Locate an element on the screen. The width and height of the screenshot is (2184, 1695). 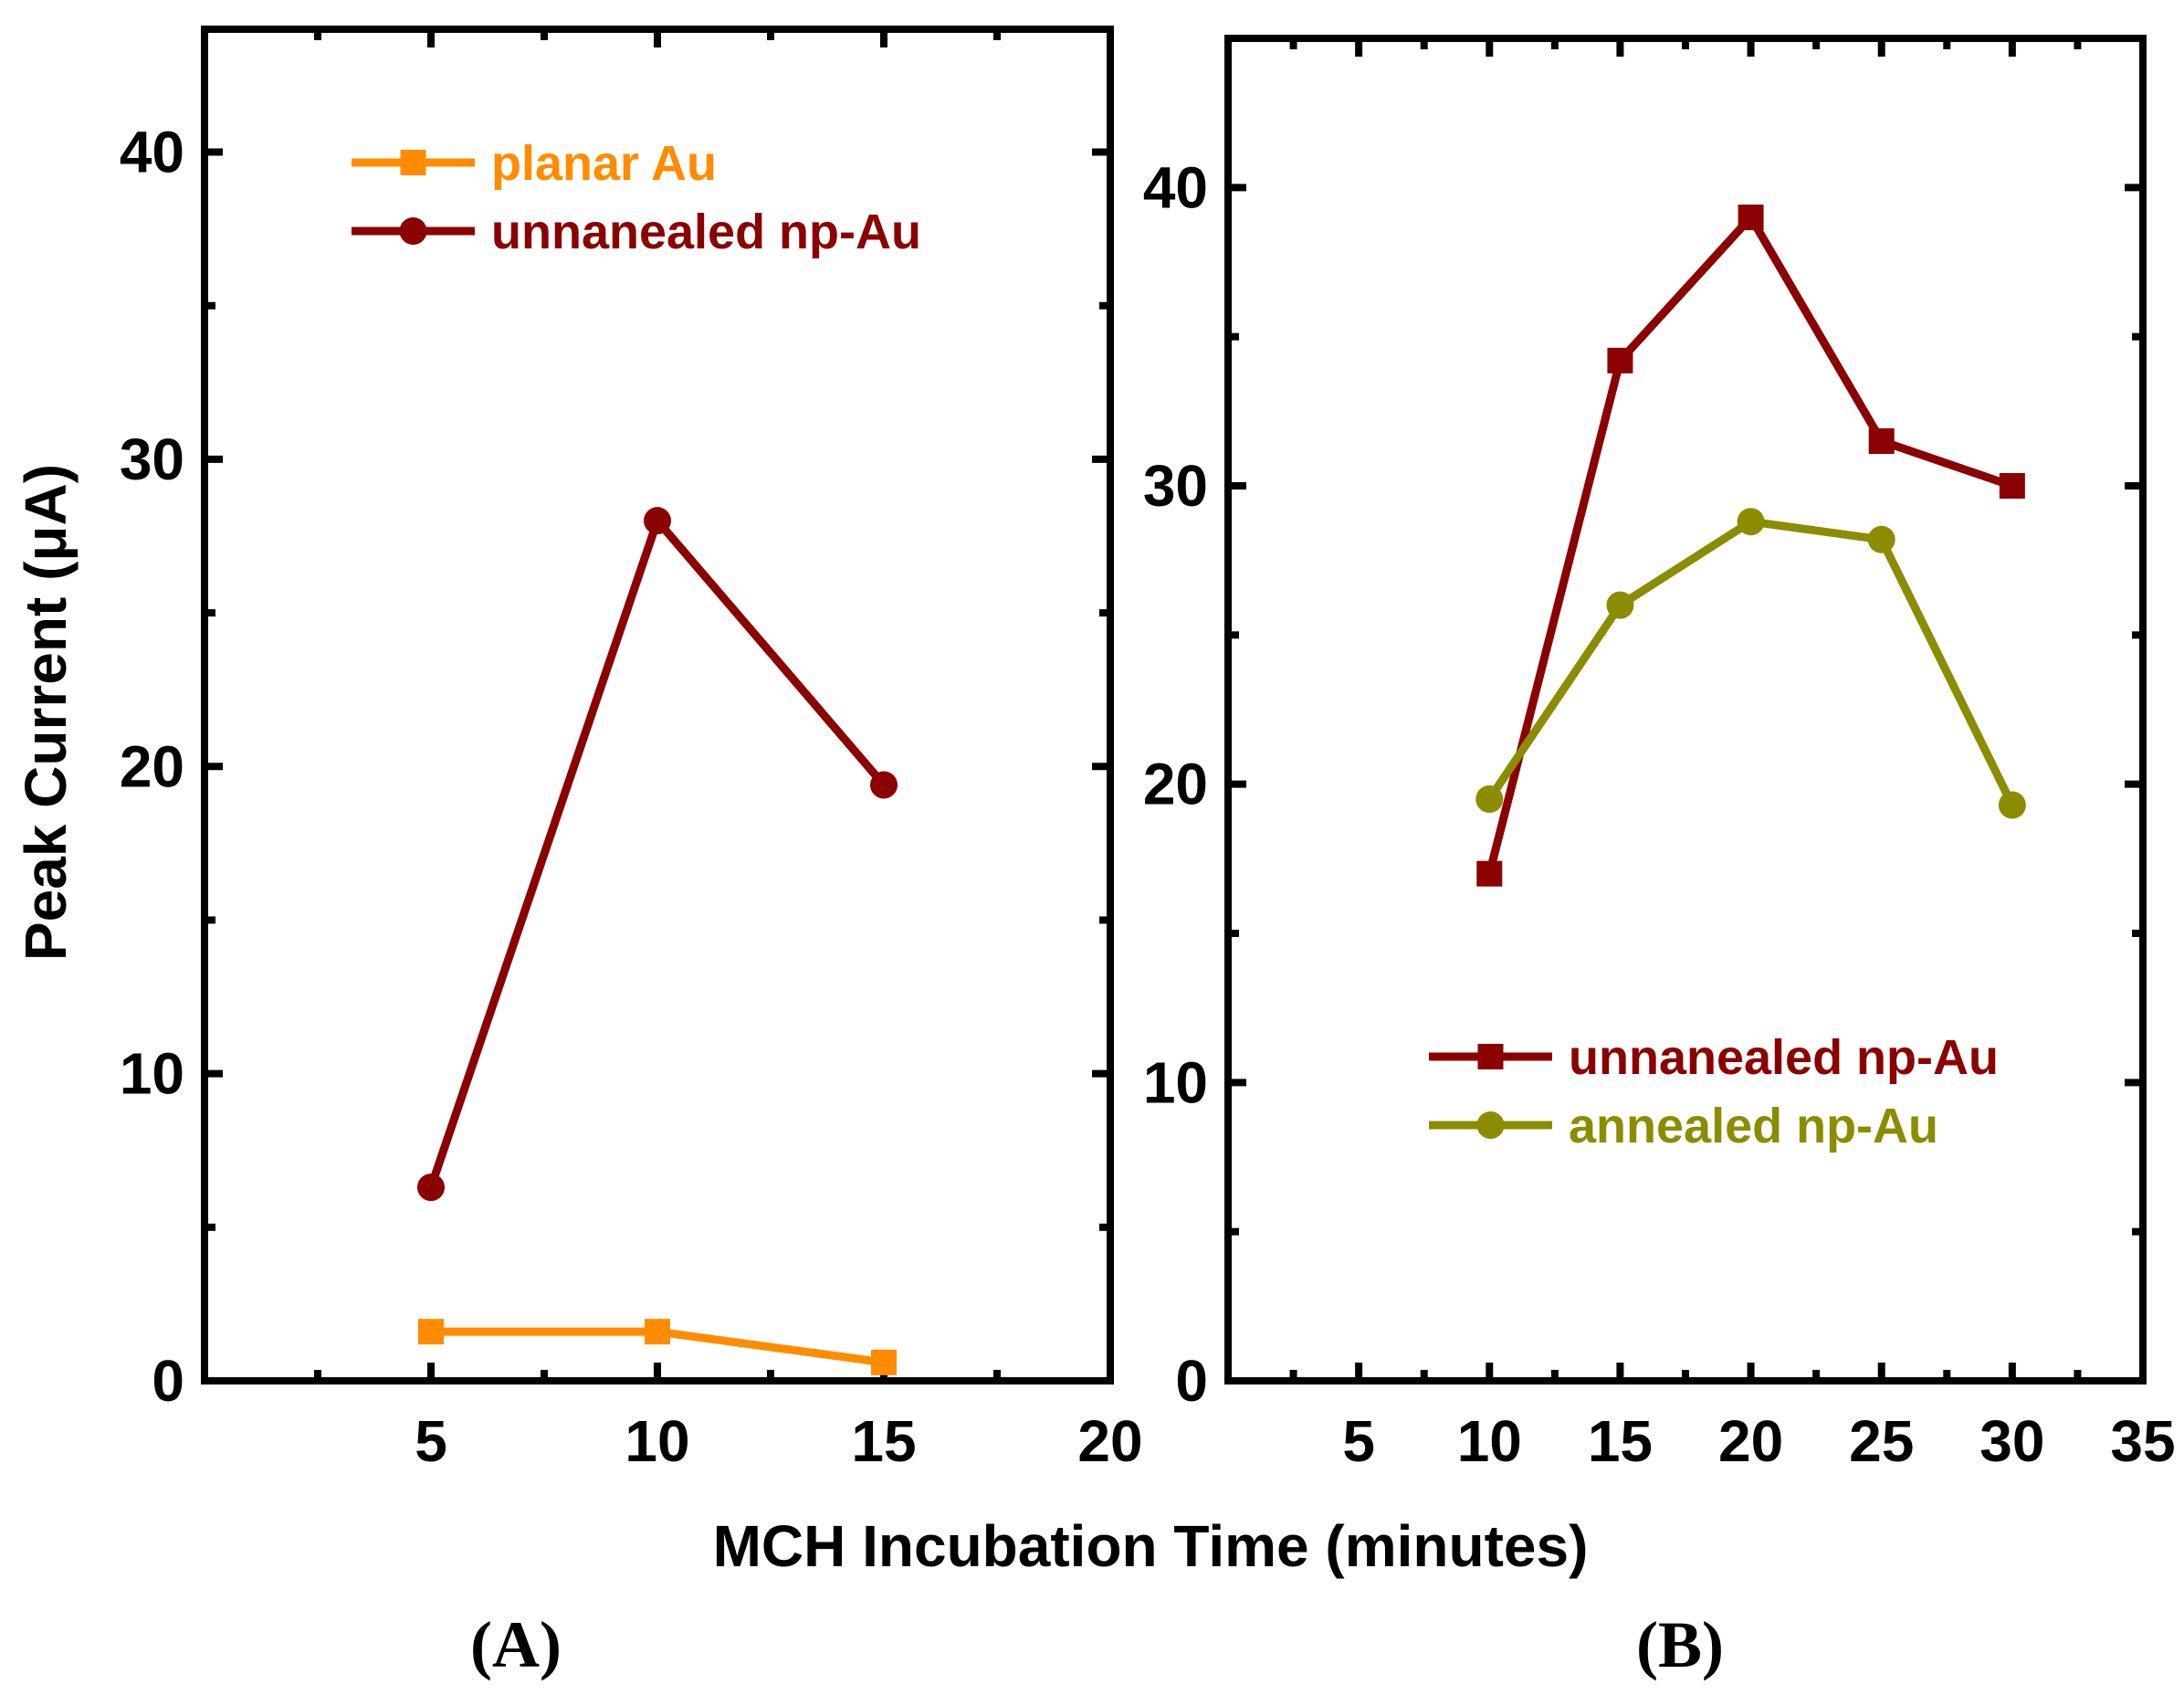
y-tick-label-b: 0 is located at coordinates (1191, 1381).